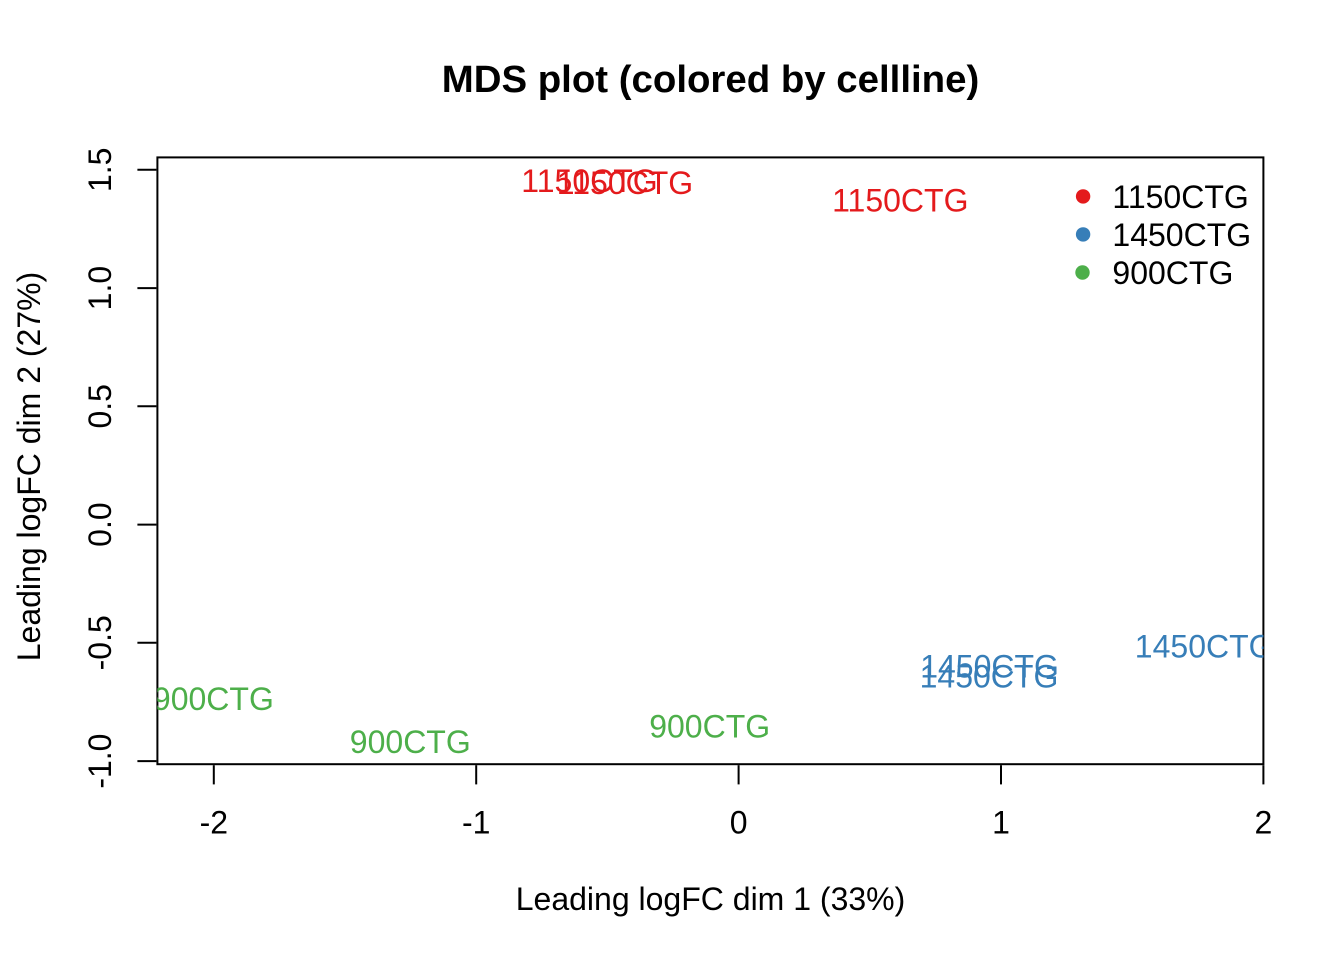 The width and height of the screenshot is (1344, 960). What do you see at coordinates (100, 642) in the screenshot?
I see `svg-text: -0.5` at bounding box center [100, 642].